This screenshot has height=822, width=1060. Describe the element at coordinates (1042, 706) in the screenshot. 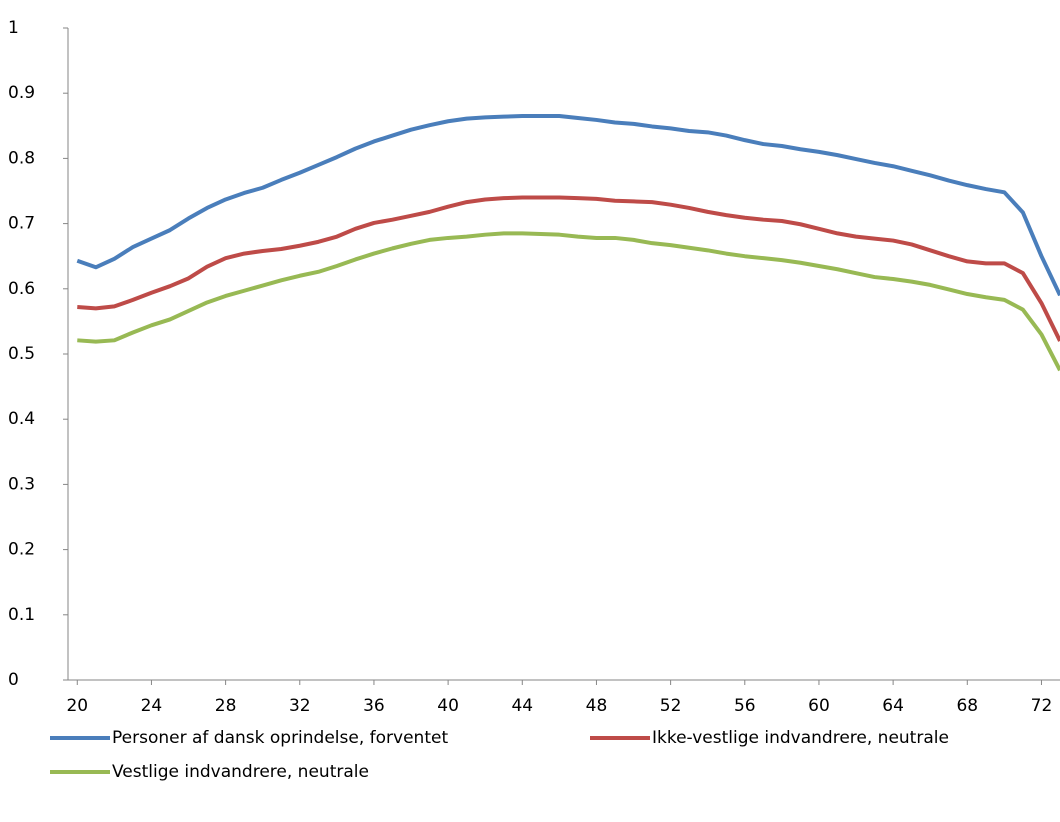

I see `x-tick-label: 72` at that location.